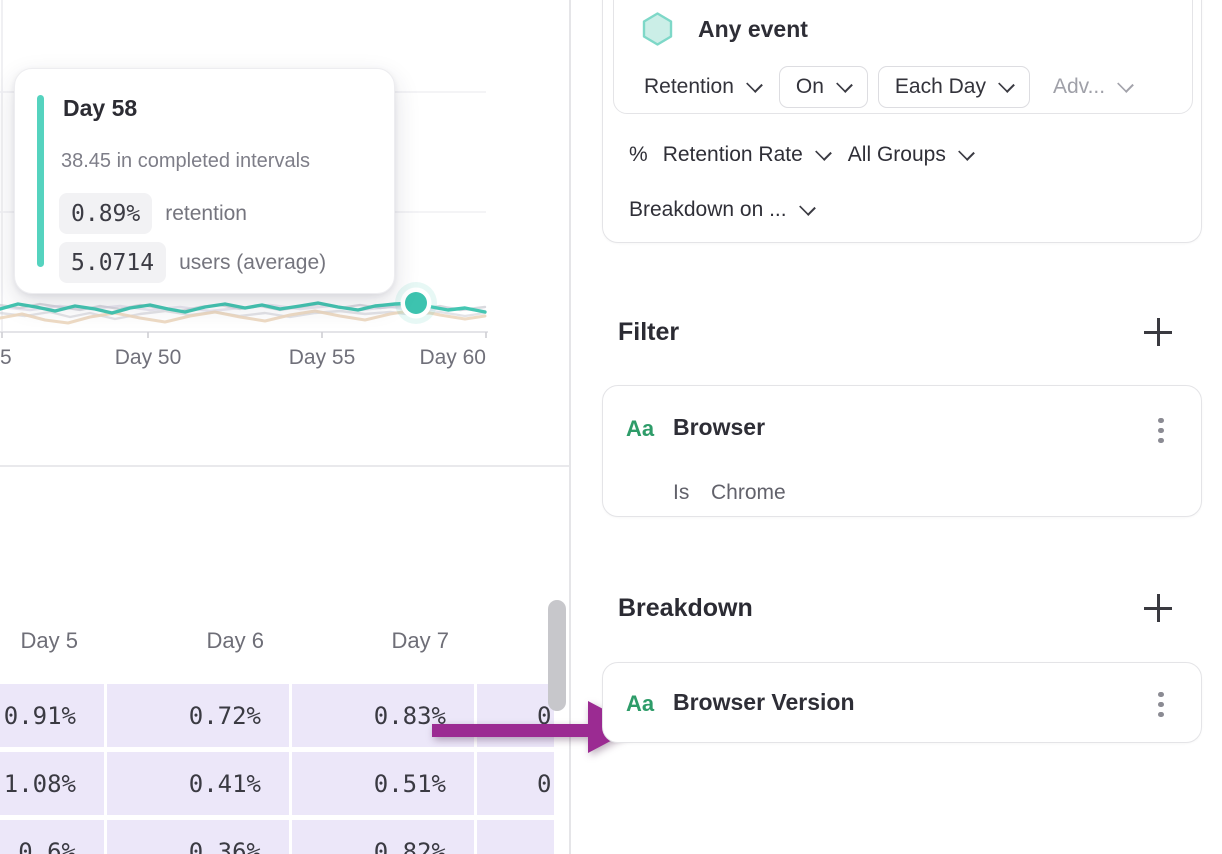 The width and height of the screenshot is (1222, 854). I want to click on filter-value: Chrome, so click(748, 492).